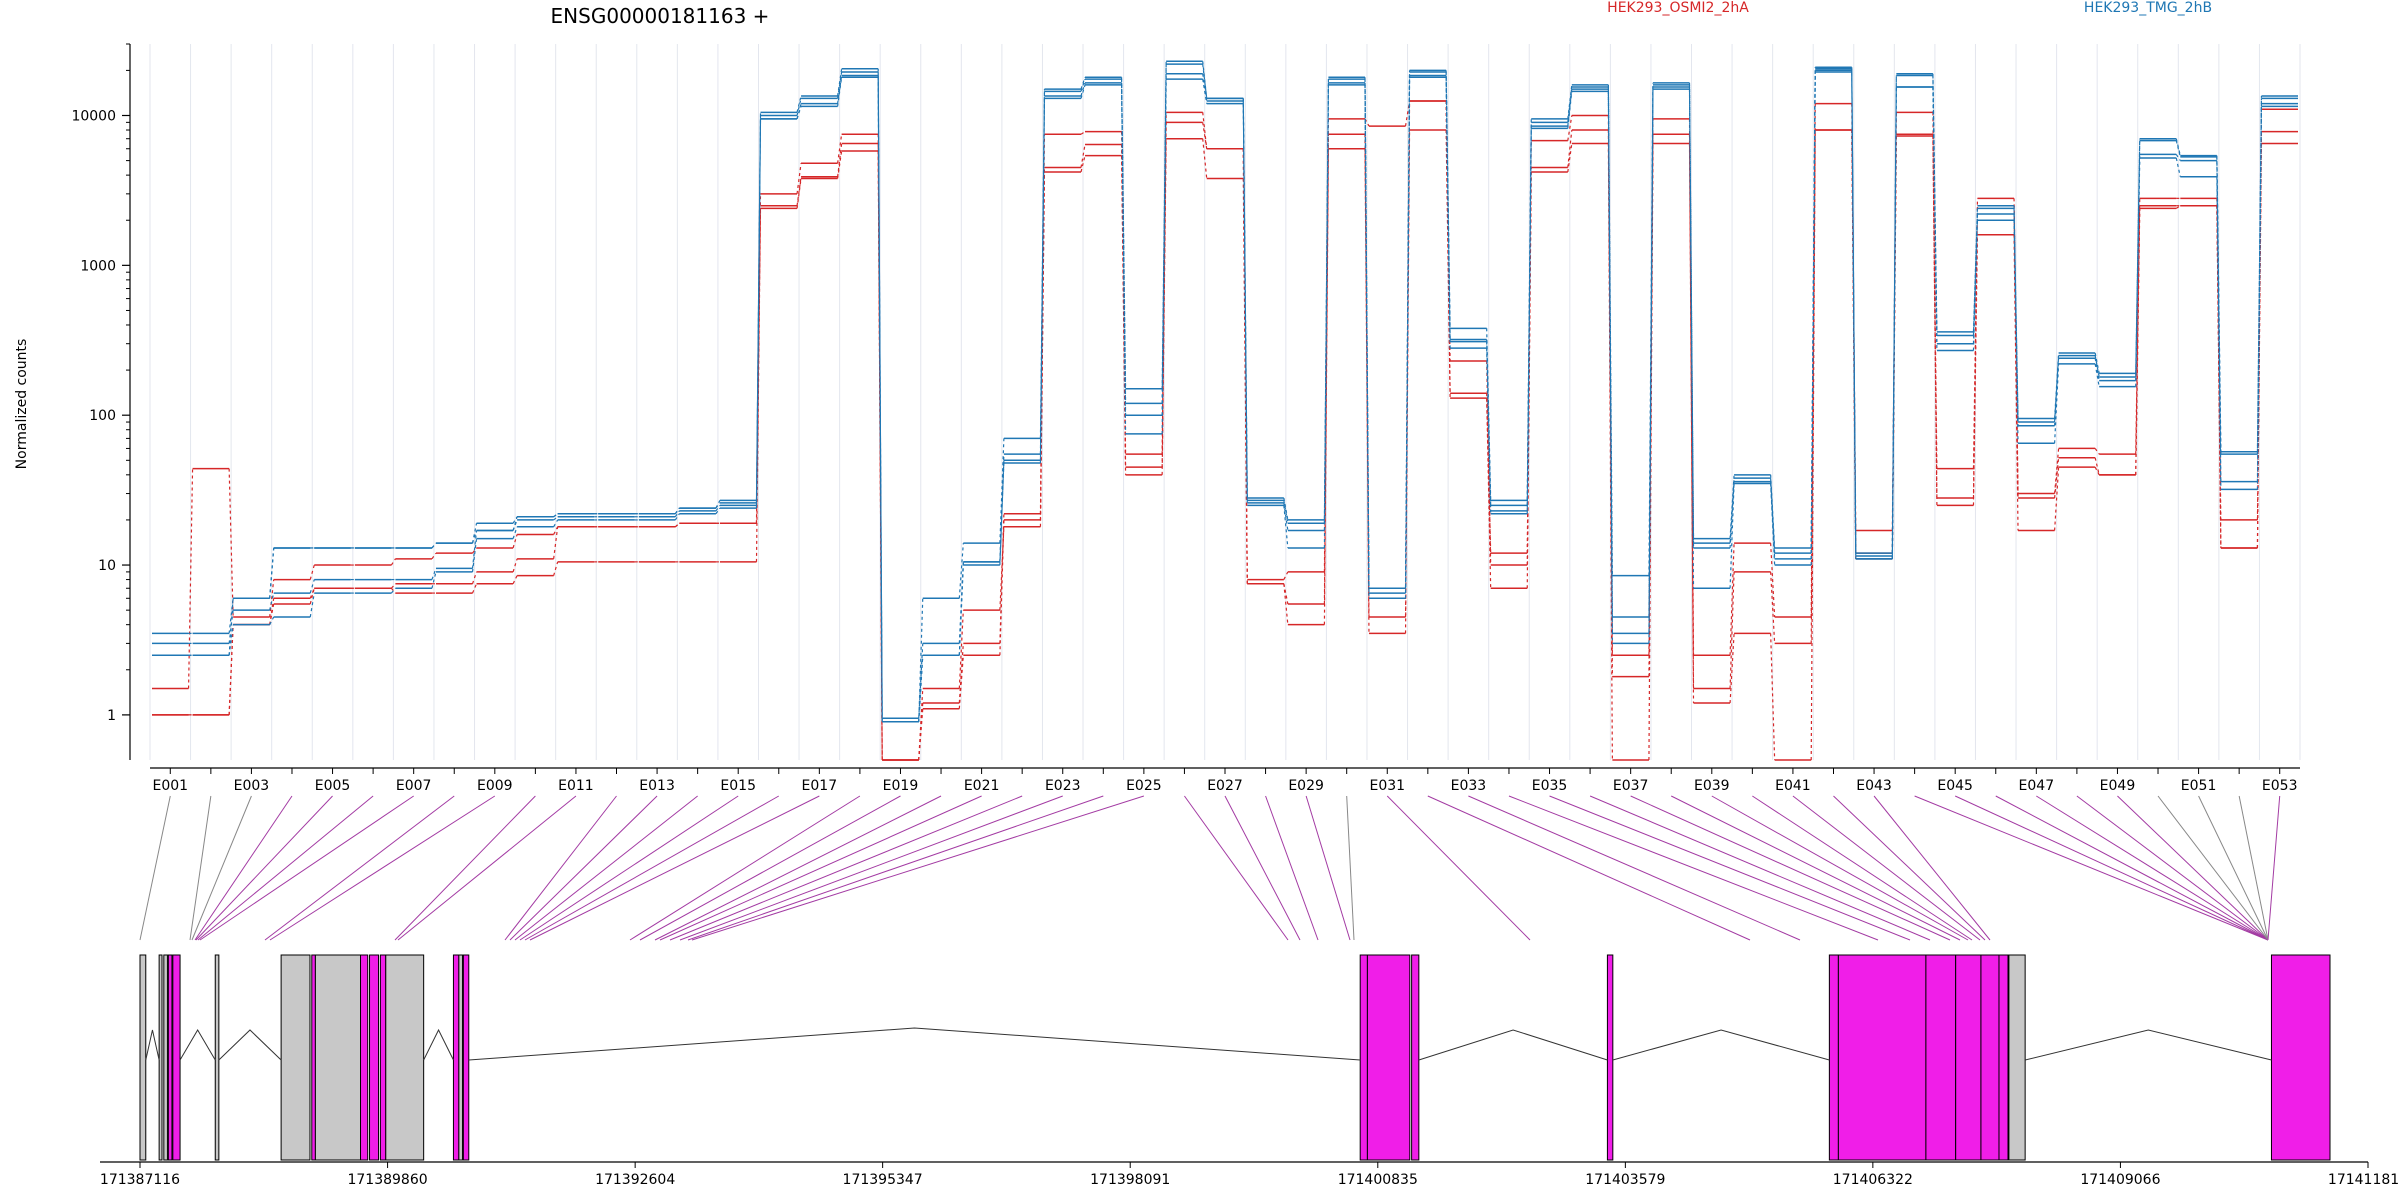  I want to click on coord-tick-label: 171403579, so click(1625, 1180).